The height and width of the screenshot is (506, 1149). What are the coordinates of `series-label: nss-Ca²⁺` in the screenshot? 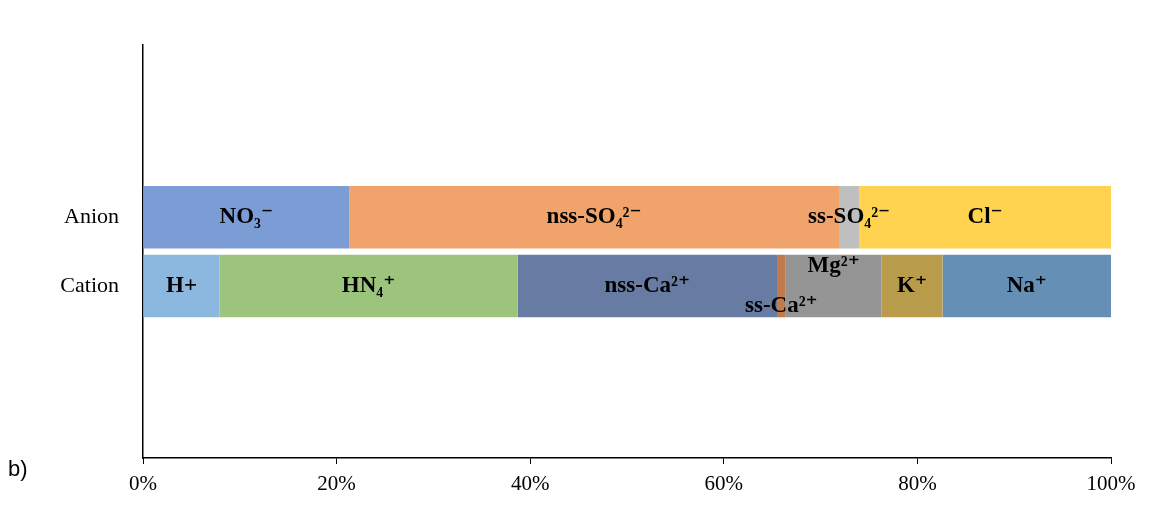 It's located at (647, 284).